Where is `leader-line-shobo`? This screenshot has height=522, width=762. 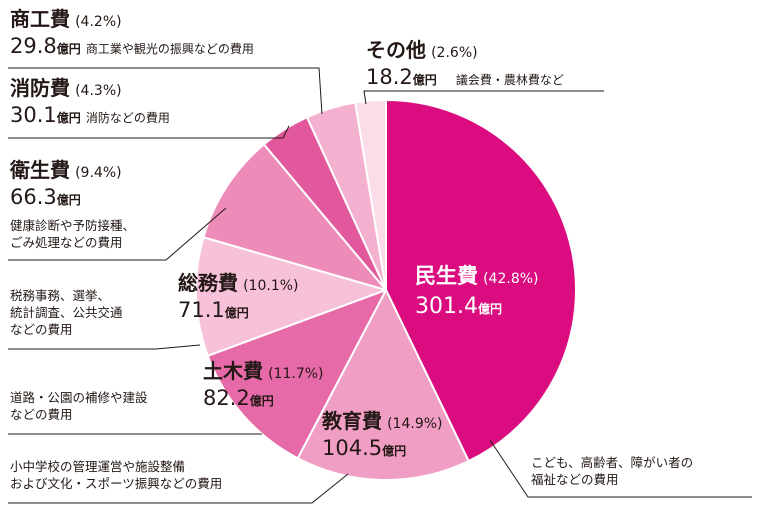 leader-line-shobo is located at coordinates (149, 132).